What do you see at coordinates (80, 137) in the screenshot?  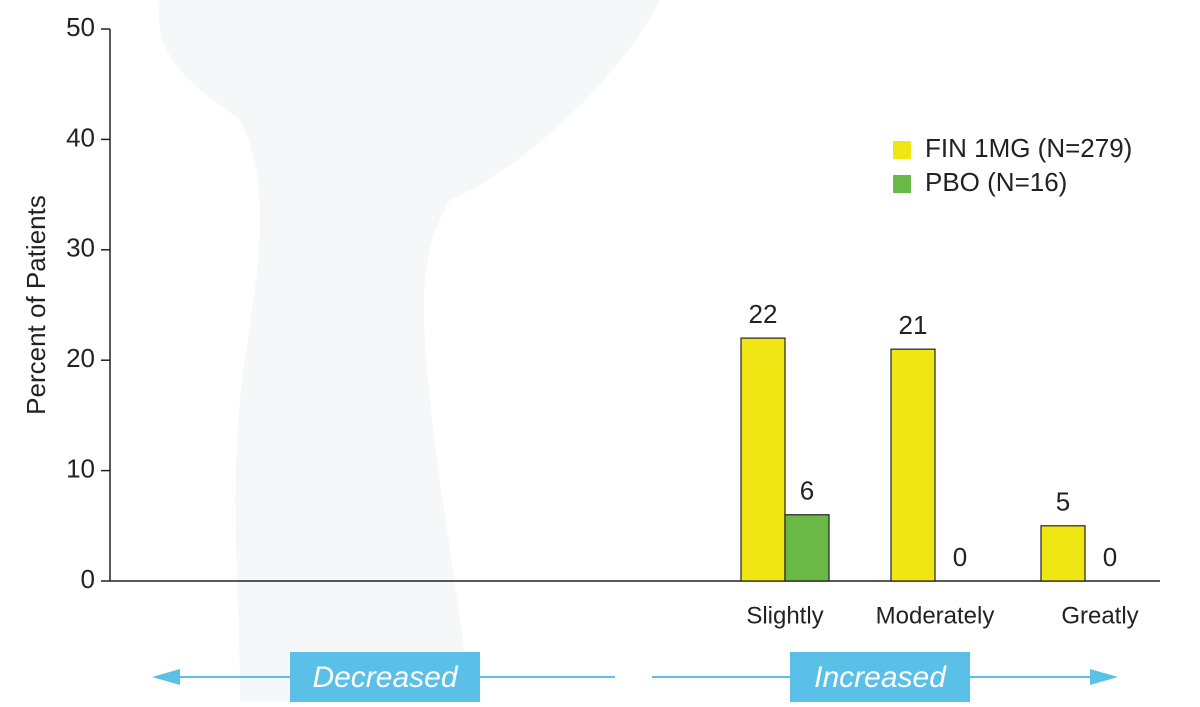 I see `y-tick-label: 40` at bounding box center [80, 137].